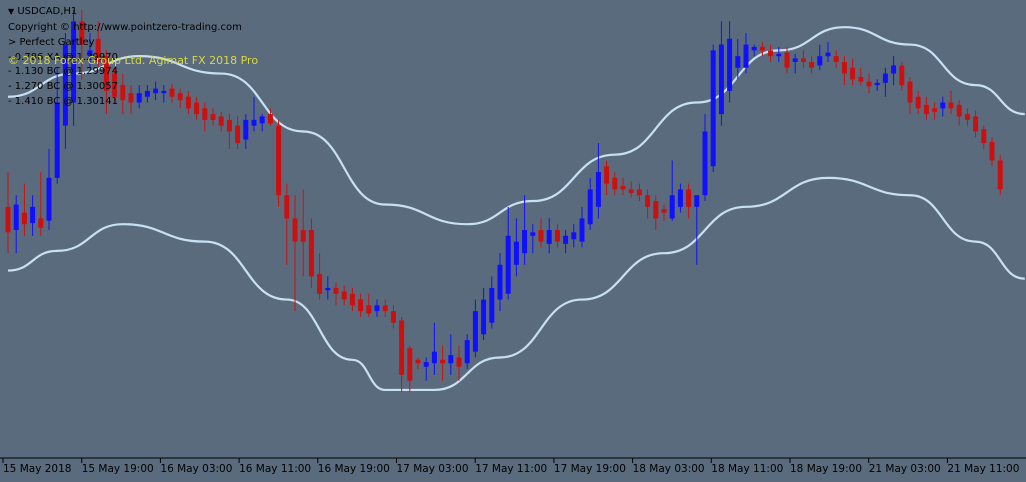 This screenshot has width=1026, height=482. What do you see at coordinates (590, 469) in the screenshot?
I see `x-tick-label: 17 May 19:00` at bounding box center [590, 469].